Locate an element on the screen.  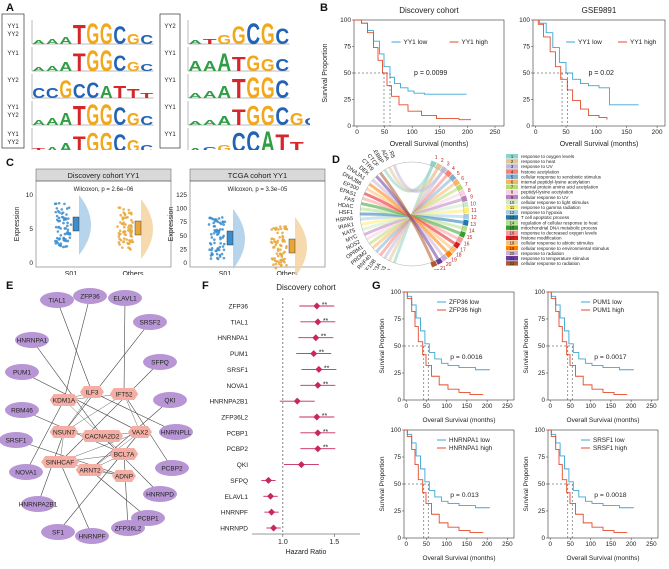
panel-label-f: F is located at coordinates (205, 286).